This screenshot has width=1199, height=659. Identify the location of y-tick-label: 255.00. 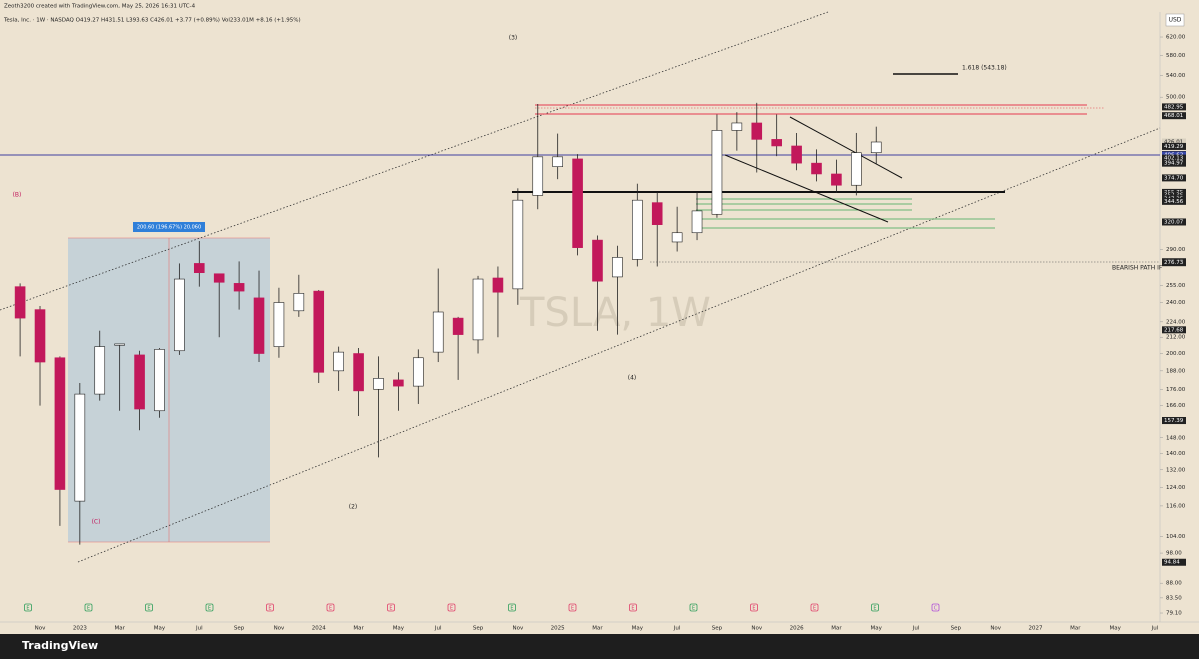
(1176, 286).